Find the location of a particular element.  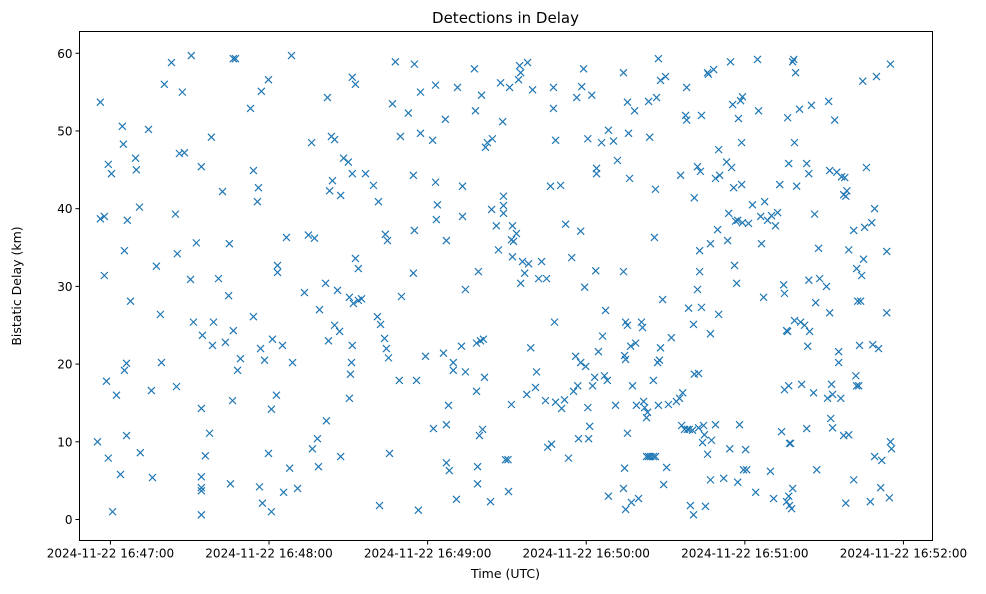

y-tick-label: 0 is located at coordinates (69, 520).